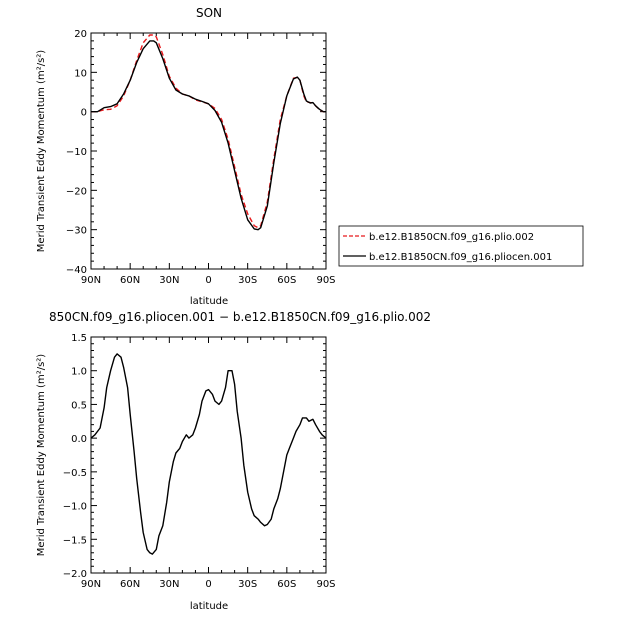 Image resolution: width=618 pixels, height=618 pixels. What do you see at coordinates (75, 456) in the screenshot?
I see `bottom-chart-y-tick-labels: −2.0 −1.5 −1.0 −0.5 0.0 0.5 1.0 1.5` at bounding box center [75, 456].